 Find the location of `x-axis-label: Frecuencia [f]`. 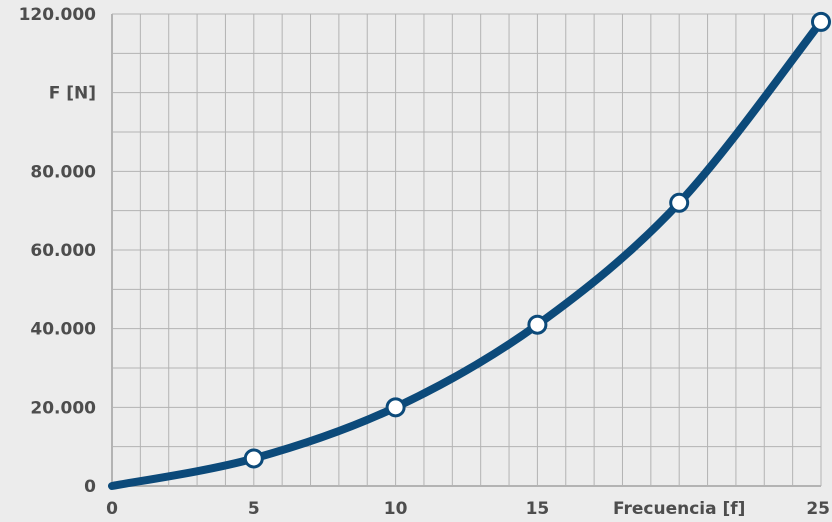

x-axis-label: Frecuencia [f] is located at coordinates (679, 509).